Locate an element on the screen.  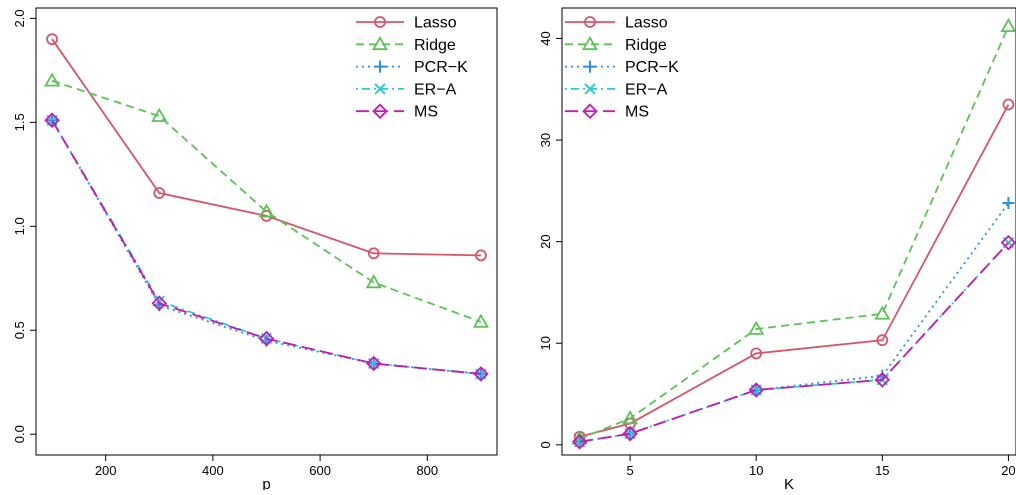
y-tick-label: 0 is located at coordinates (545, 444).